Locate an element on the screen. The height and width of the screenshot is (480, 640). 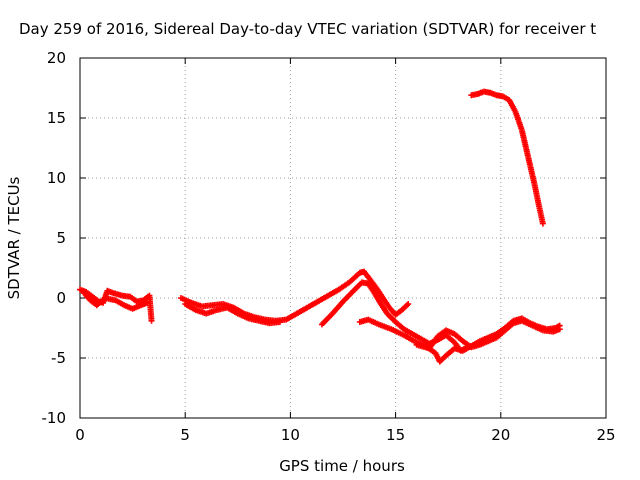
y-tick-label: -5 is located at coordinates (58, 358).